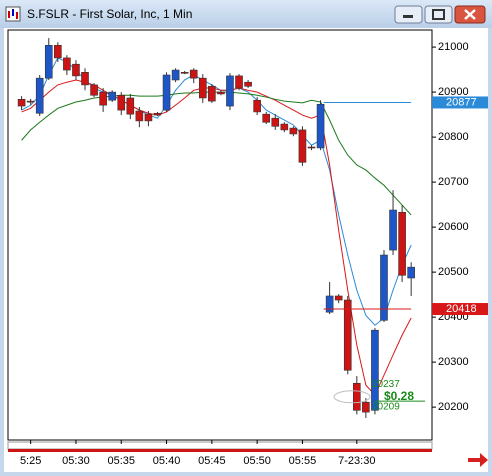 Image resolution: width=492 pixels, height=476 pixels. What do you see at coordinates (399, 396) in the screenshot?
I see `range-value-label: $0.28` at bounding box center [399, 396].